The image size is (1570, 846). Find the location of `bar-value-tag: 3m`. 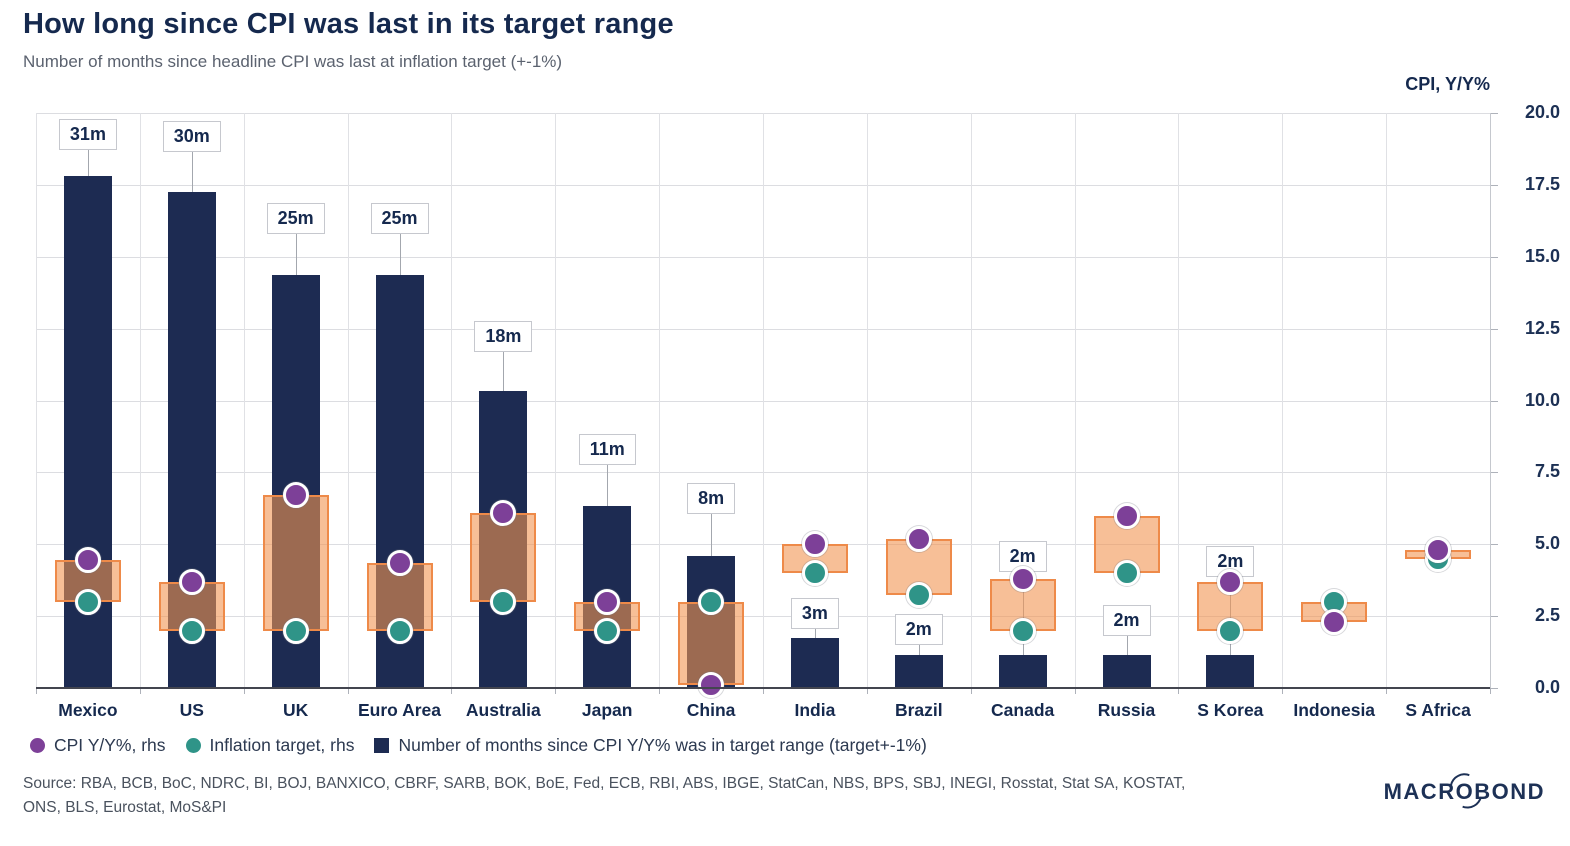

bar-value-tag: 3m is located at coordinates (814, 614).